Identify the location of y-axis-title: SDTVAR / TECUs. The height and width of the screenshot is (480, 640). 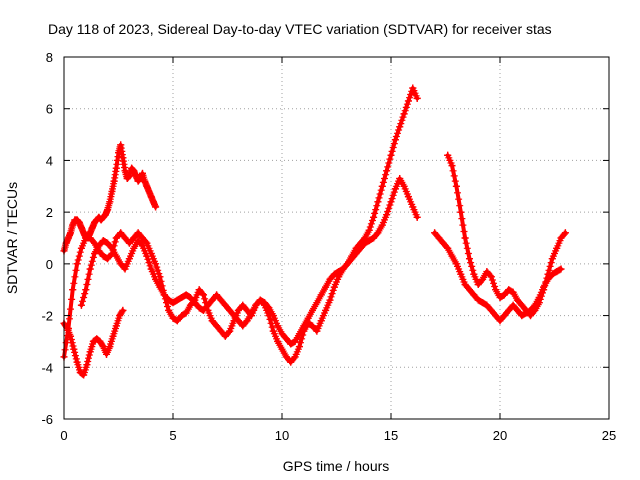
(12, 238).